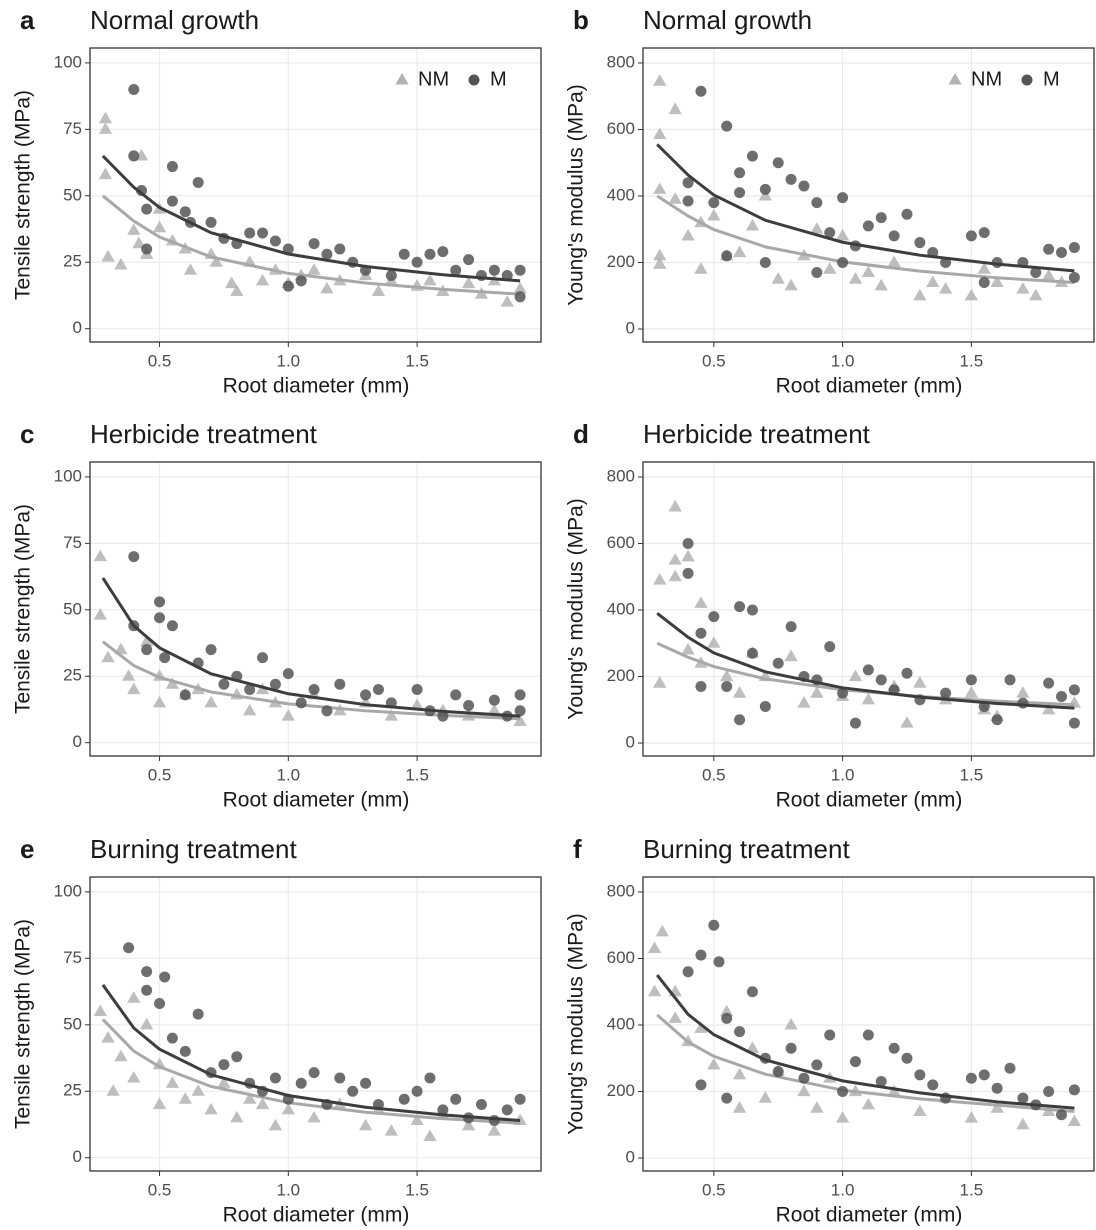  I want to click on legend-label: NM, so click(986, 79).